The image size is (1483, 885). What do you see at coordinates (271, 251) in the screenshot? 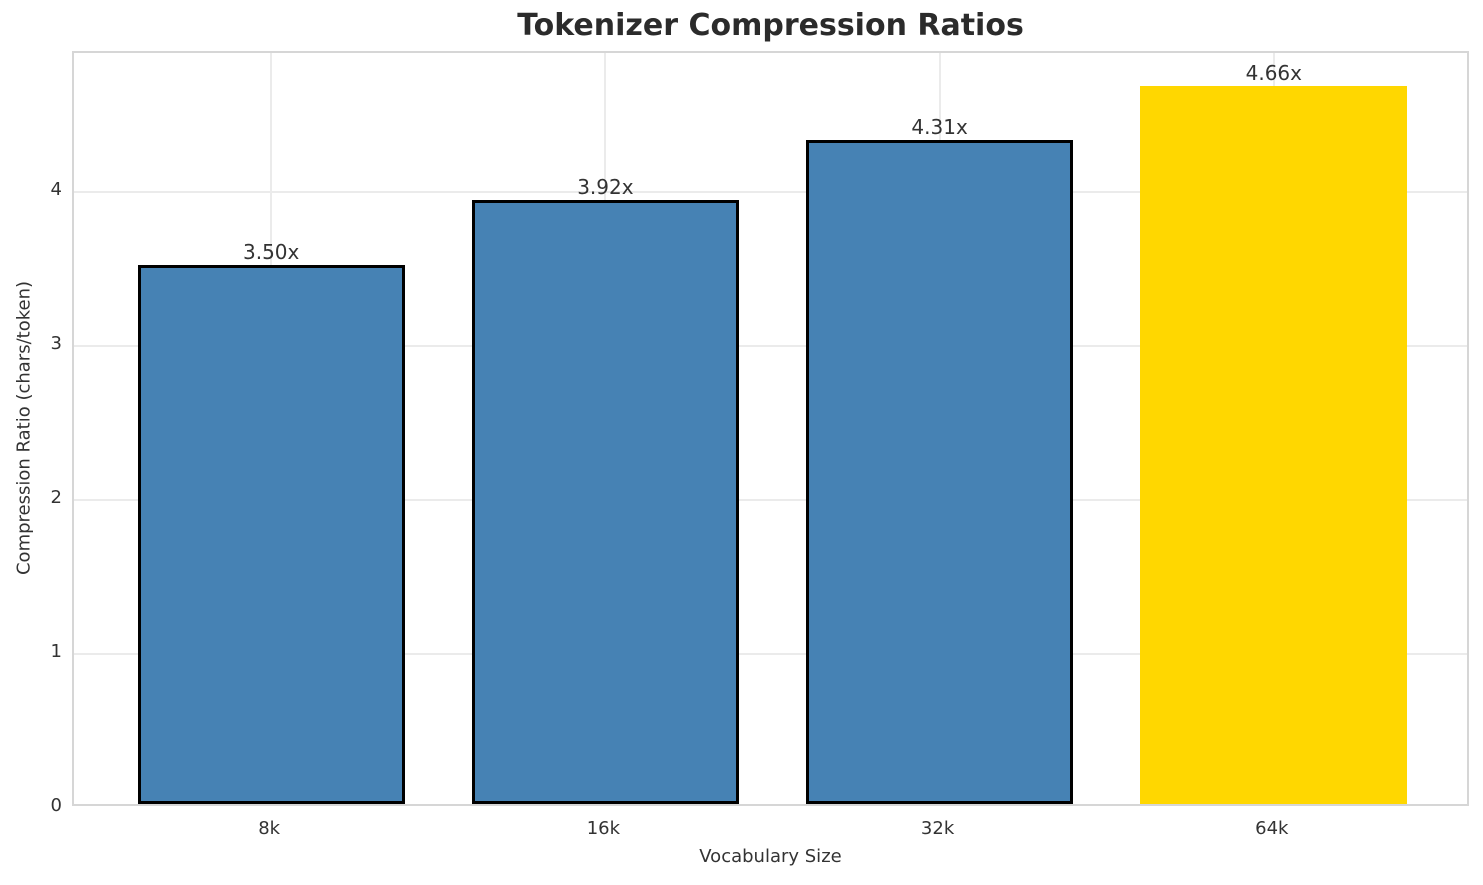
I see `bar-value-label-8k: 3.50x` at bounding box center [271, 251].